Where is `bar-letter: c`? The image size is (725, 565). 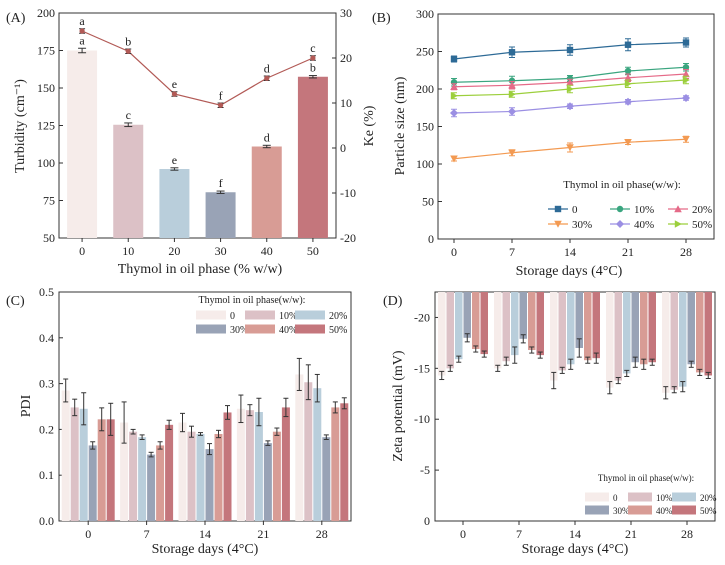 bar-letter: c is located at coordinates (128, 115).